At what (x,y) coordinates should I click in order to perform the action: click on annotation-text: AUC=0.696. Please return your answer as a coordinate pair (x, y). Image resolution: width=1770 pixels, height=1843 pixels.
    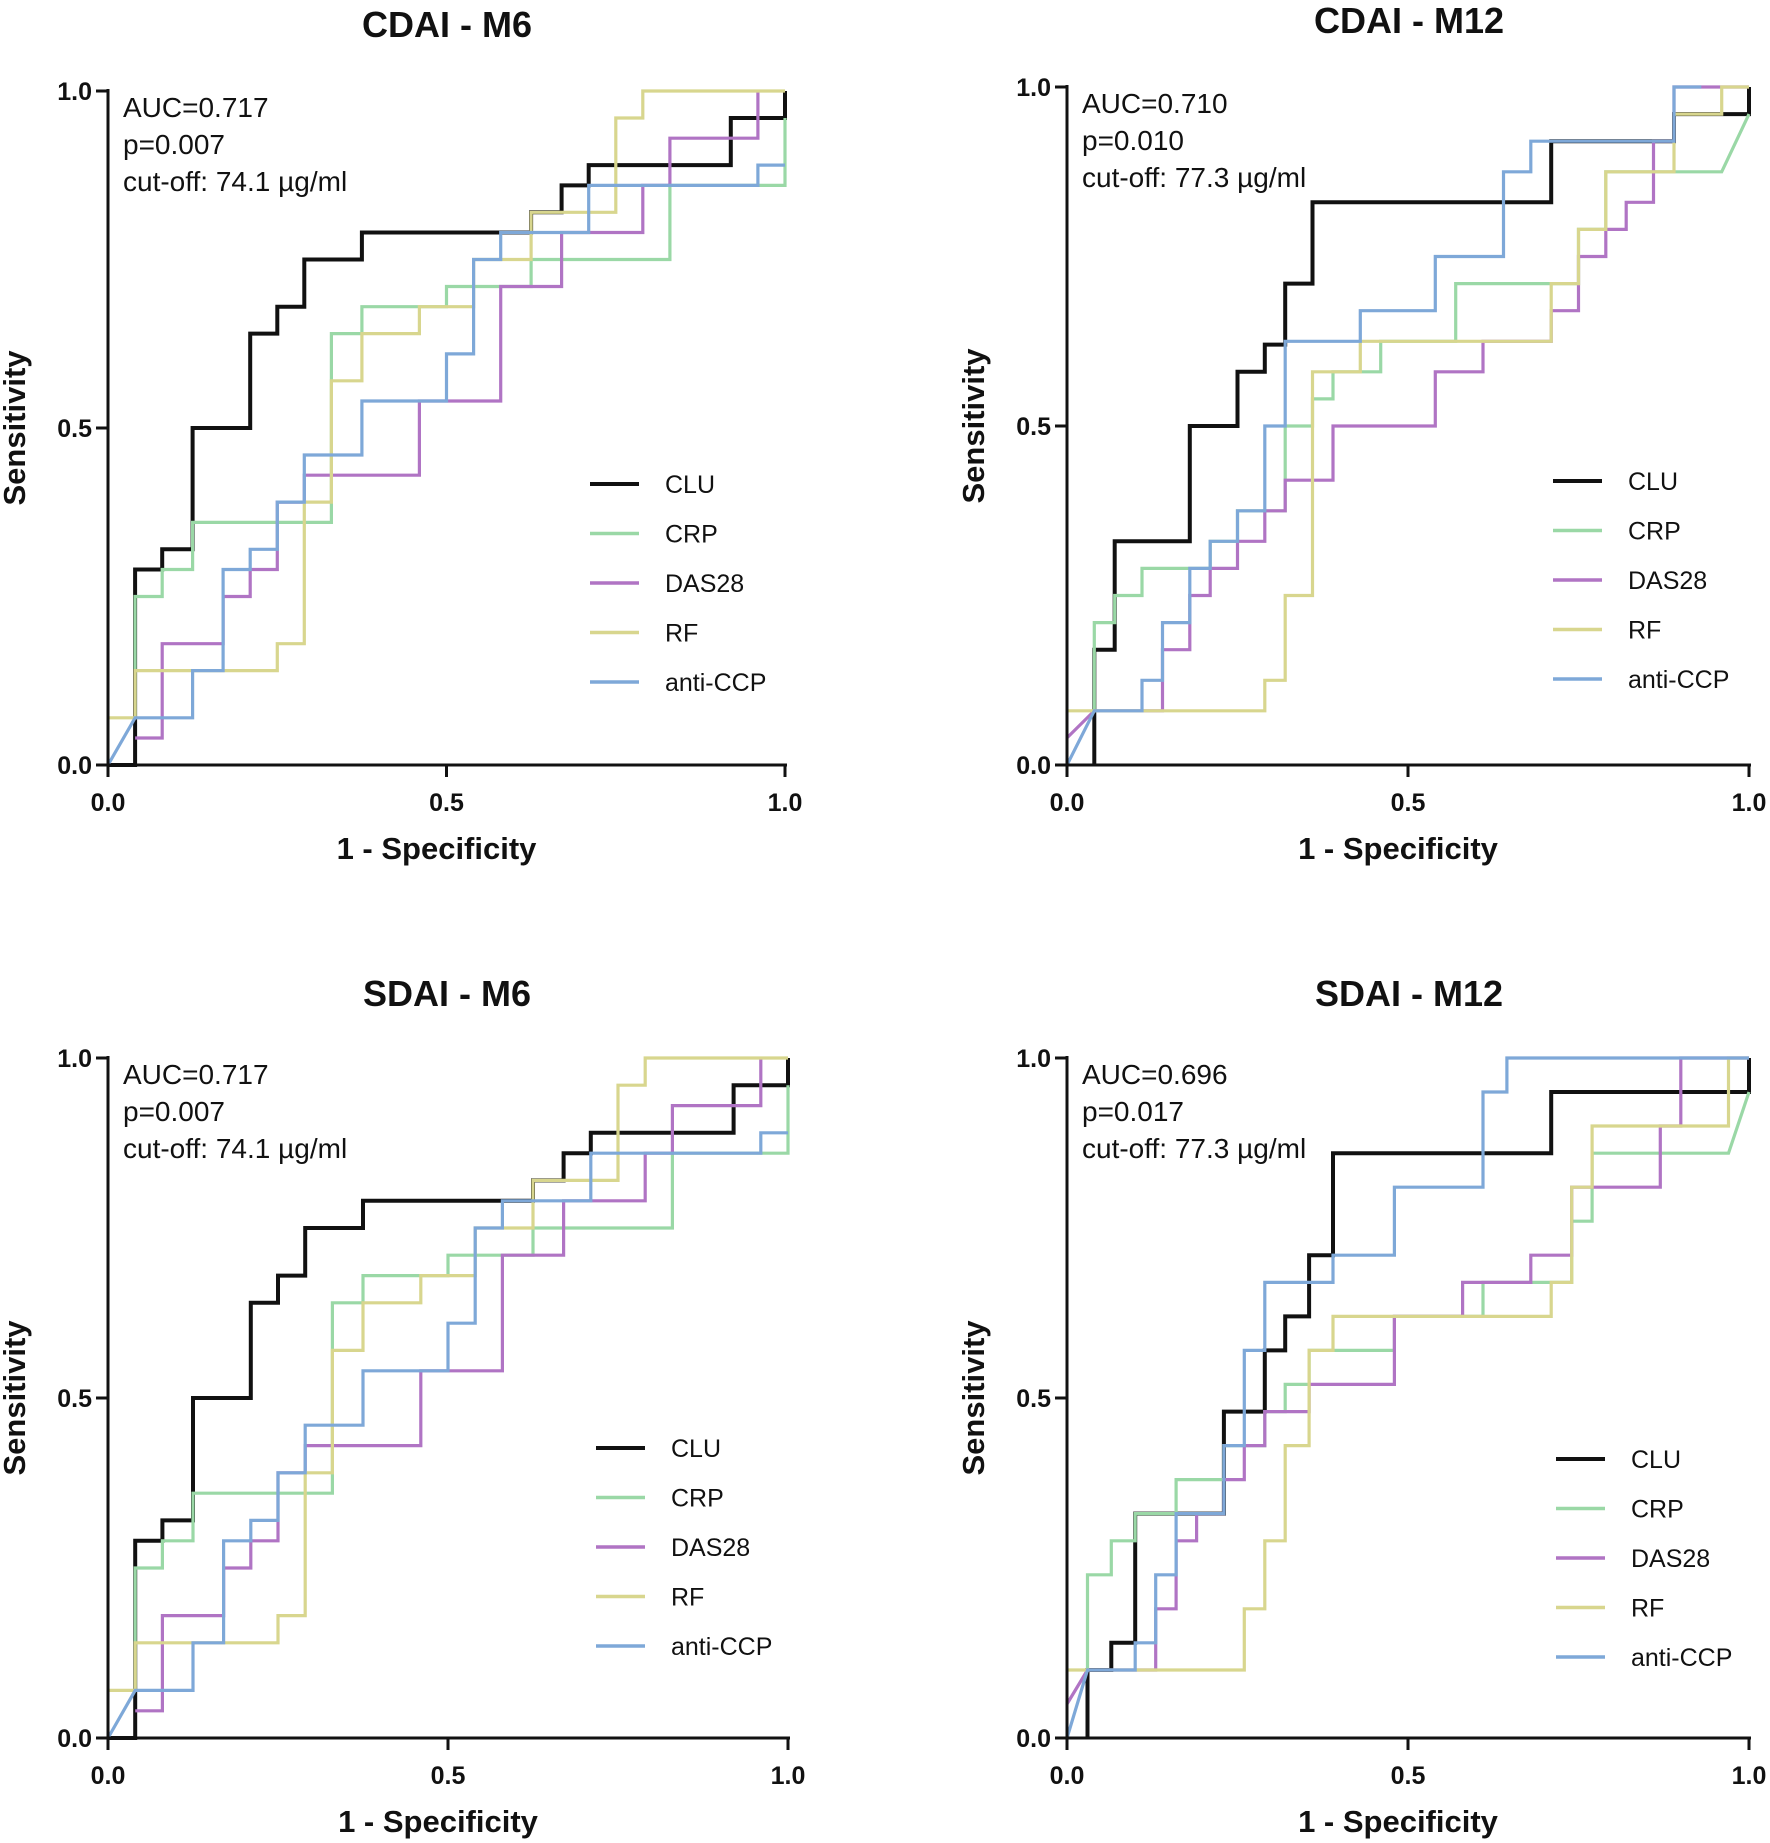
    Looking at the image, I should click on (1155, 1074).